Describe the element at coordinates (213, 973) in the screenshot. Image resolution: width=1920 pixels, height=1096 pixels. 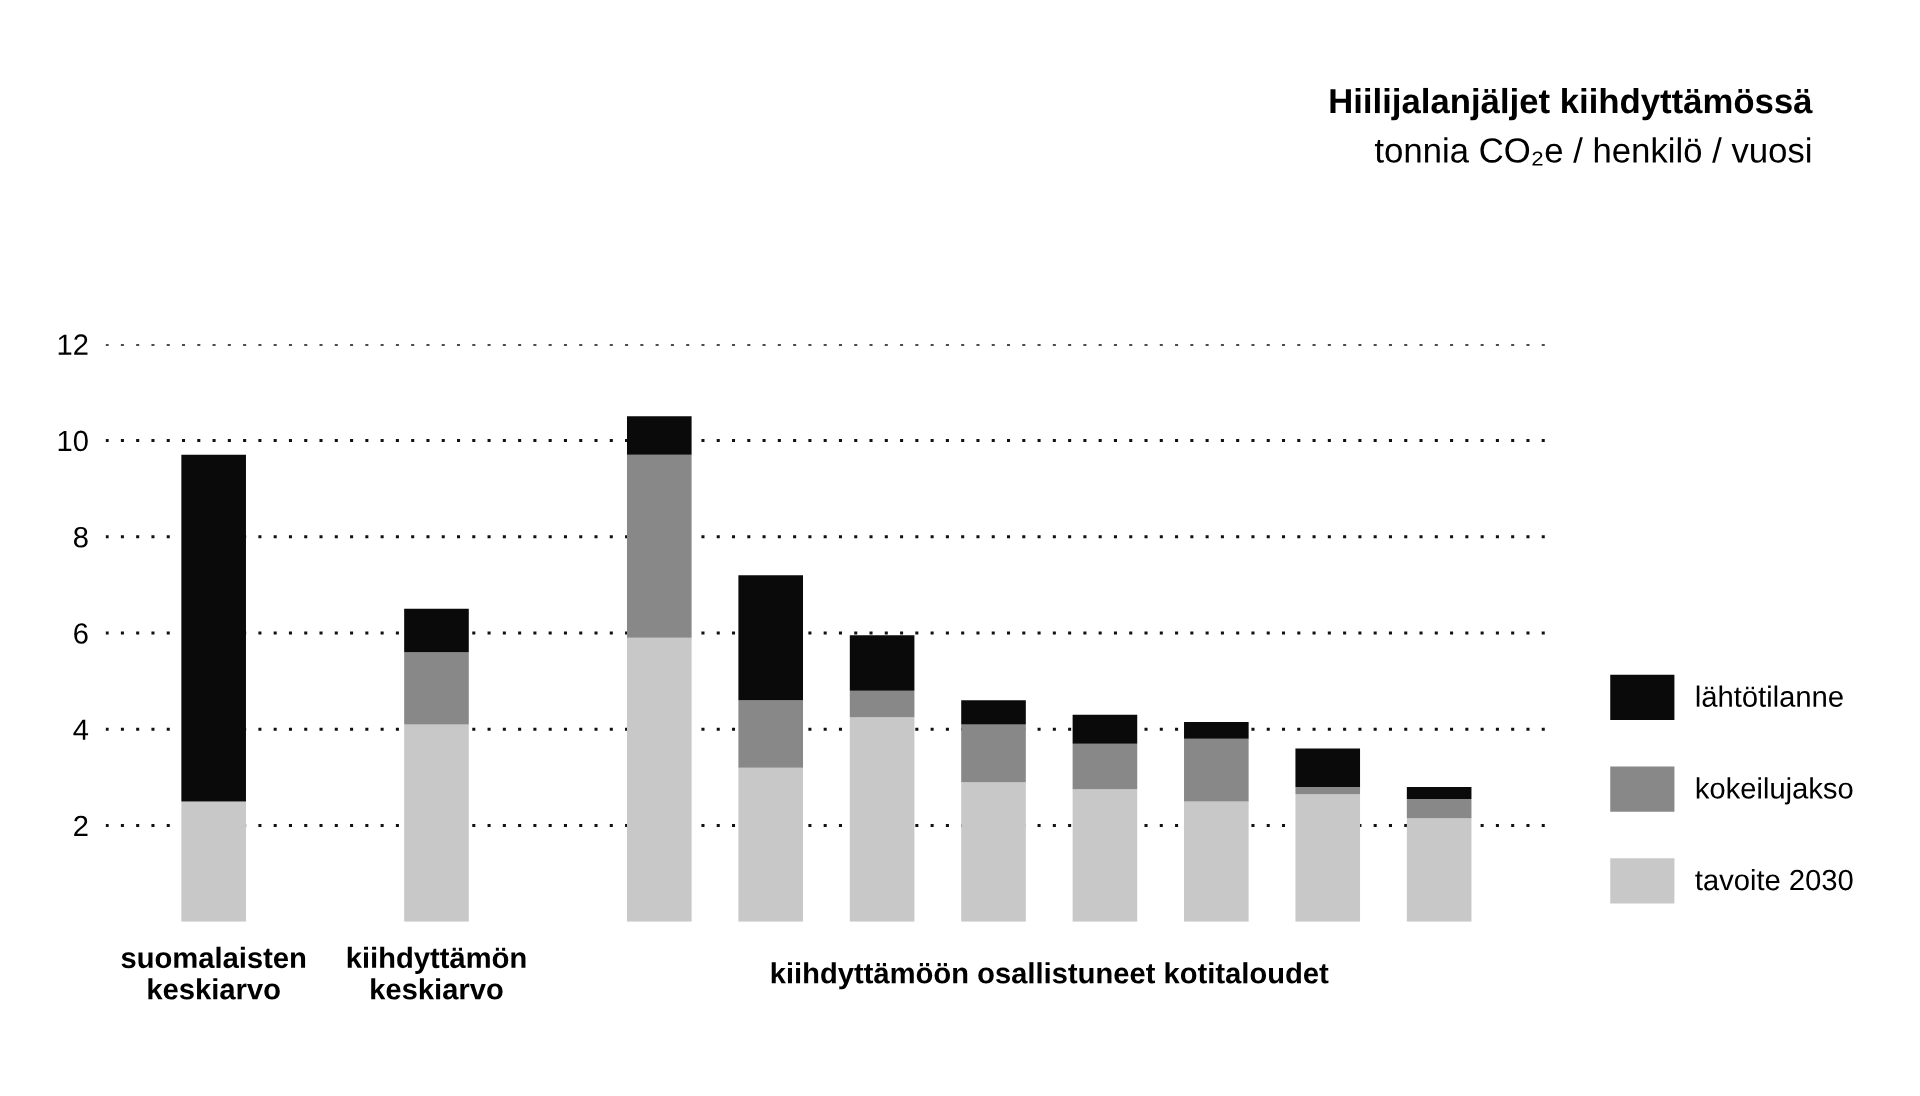
I see `x-tick-label: suomalaisten keskiarvo` at that location.